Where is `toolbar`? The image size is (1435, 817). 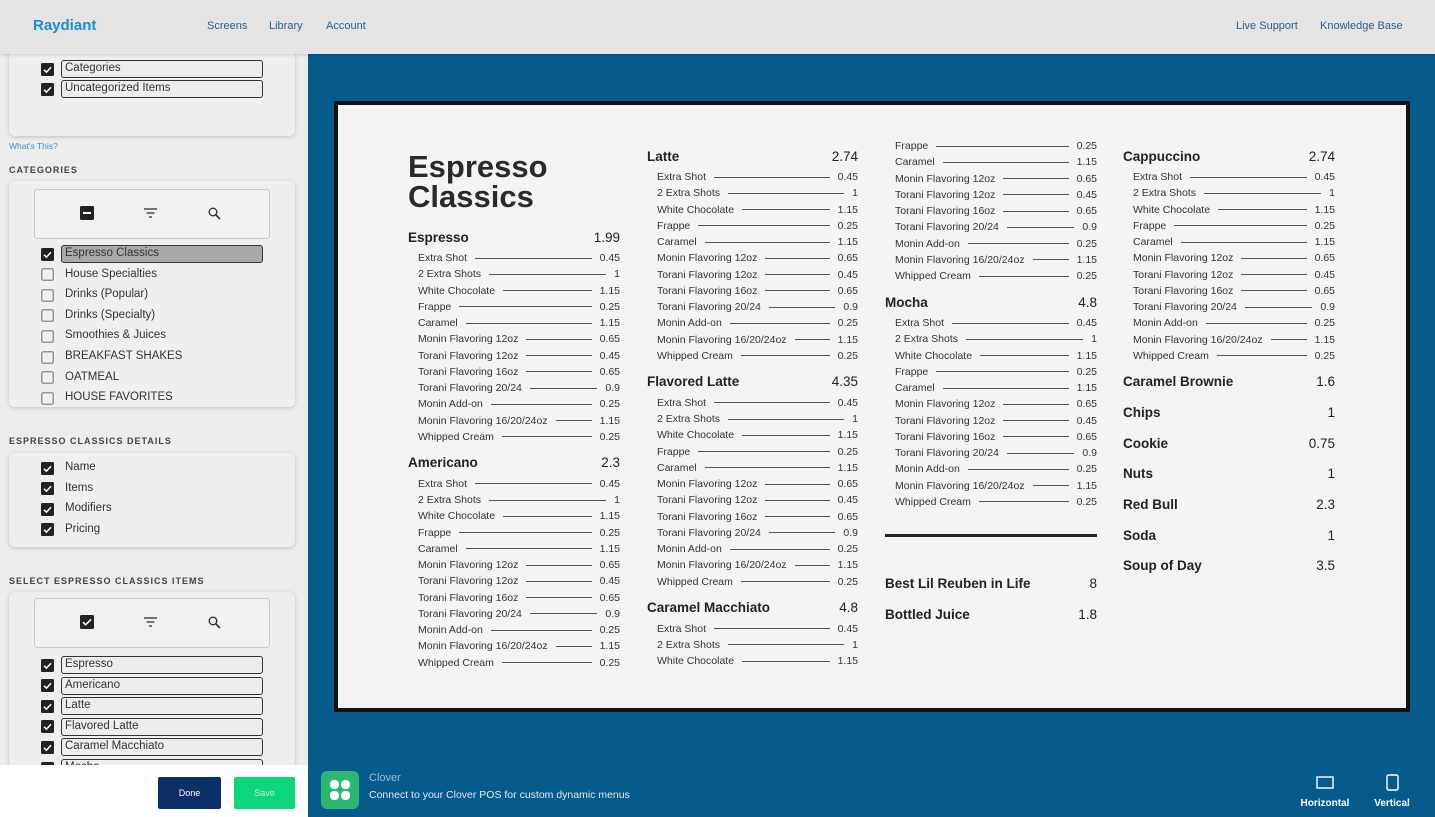 toolbar is located at coordinates (152, 214).